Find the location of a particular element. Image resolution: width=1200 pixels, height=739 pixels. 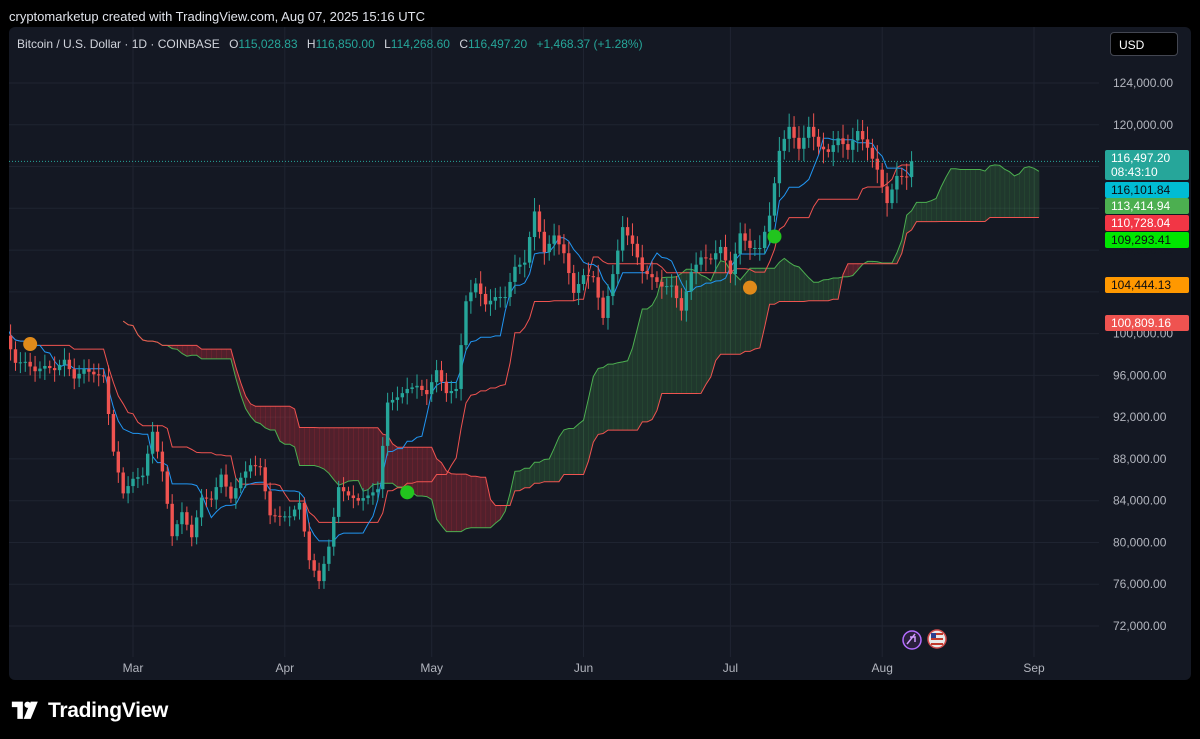

currency-selector: USD is located at coordinates (1144, 44).